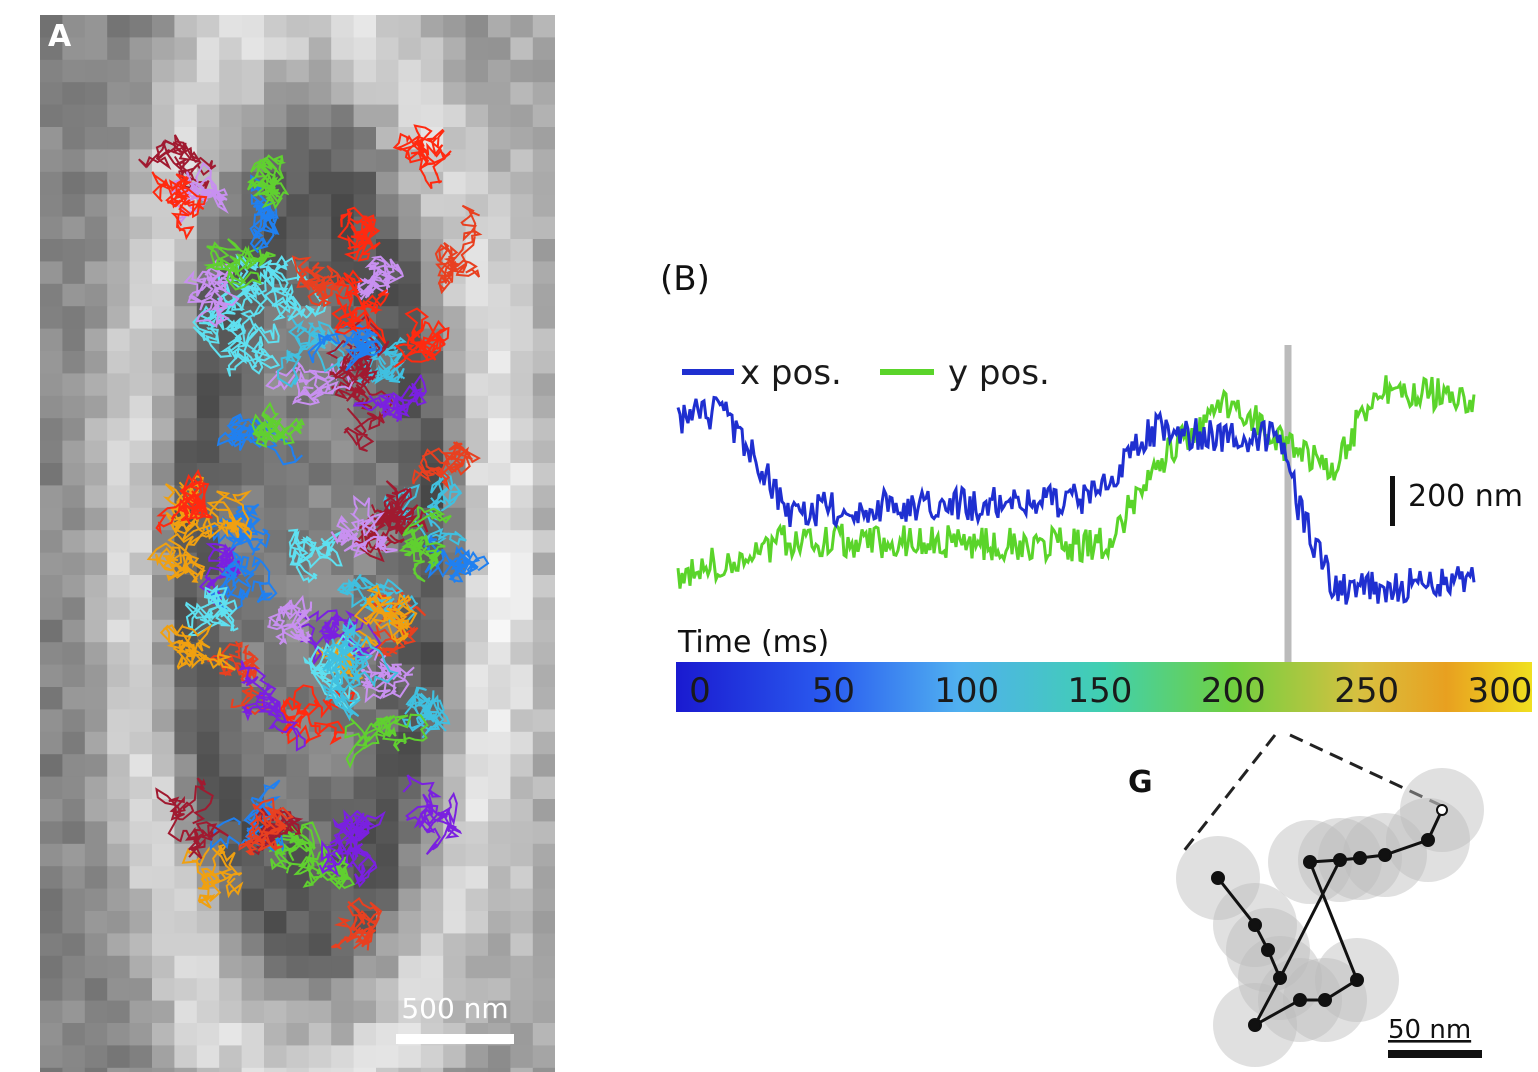 Image resolution: width=1538 pixels, height=1072 pixels. I want to click on traces, so click(1076, 490).